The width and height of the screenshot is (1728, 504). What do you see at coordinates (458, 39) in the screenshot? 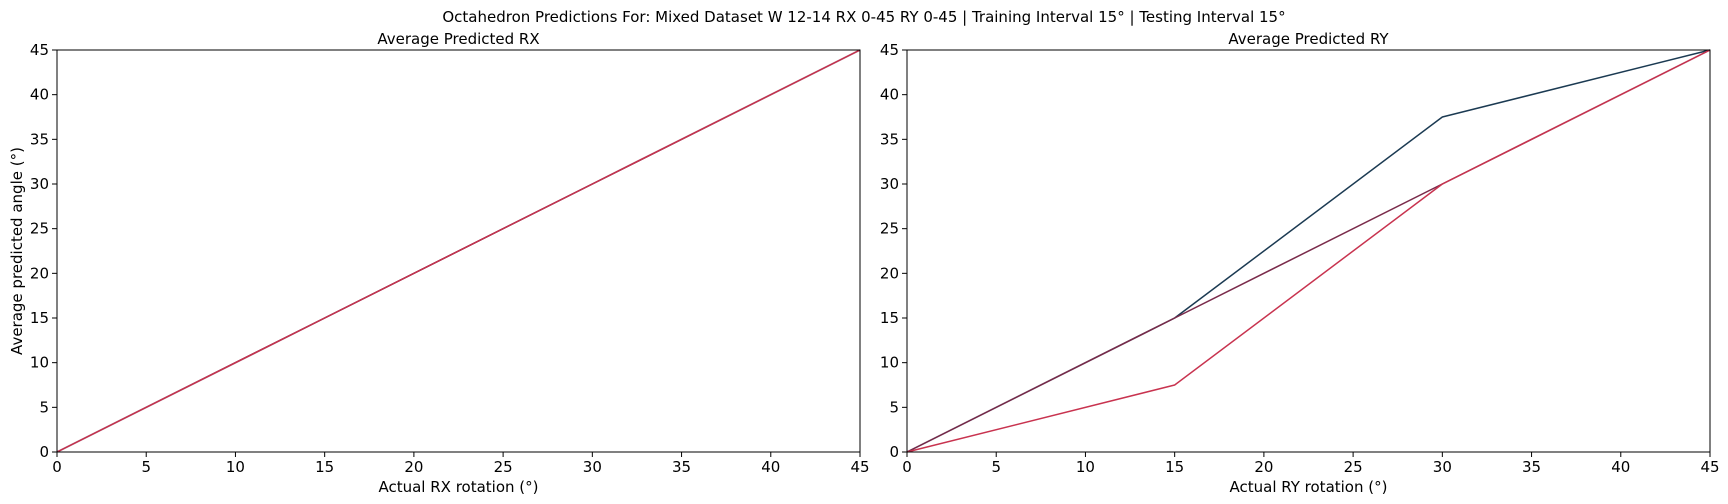
I see `panel-title: Average Predicted RX` at bounding box center [458, 39].